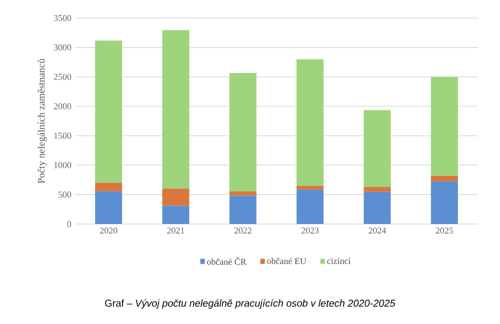 This screenshot has width=500, height=324. Describe the element at coordinates (63, 106) in the screenshot. I see `y-tick-label: 2000` at that location.